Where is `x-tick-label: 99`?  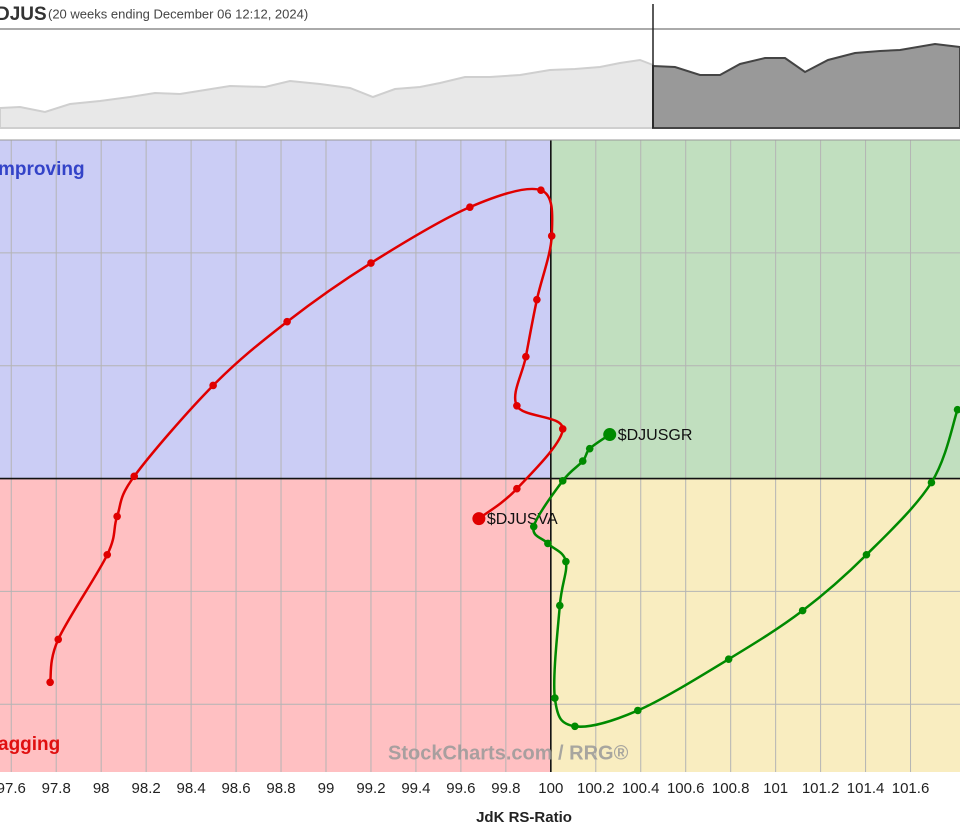
x-tick-label: 99 is located at coordinates (326, 788).